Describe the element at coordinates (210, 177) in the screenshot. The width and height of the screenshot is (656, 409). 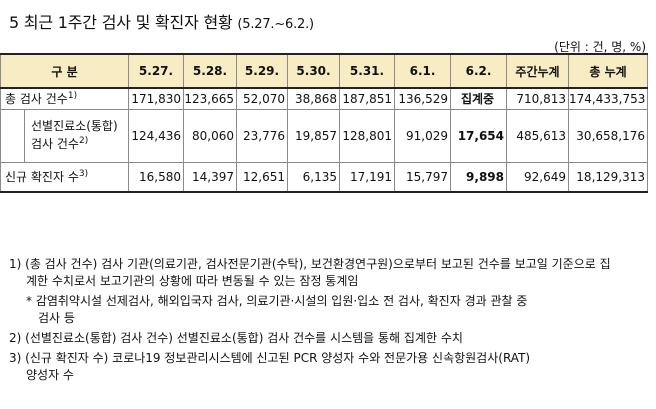
I see `table-cell: 14,397` at that location.